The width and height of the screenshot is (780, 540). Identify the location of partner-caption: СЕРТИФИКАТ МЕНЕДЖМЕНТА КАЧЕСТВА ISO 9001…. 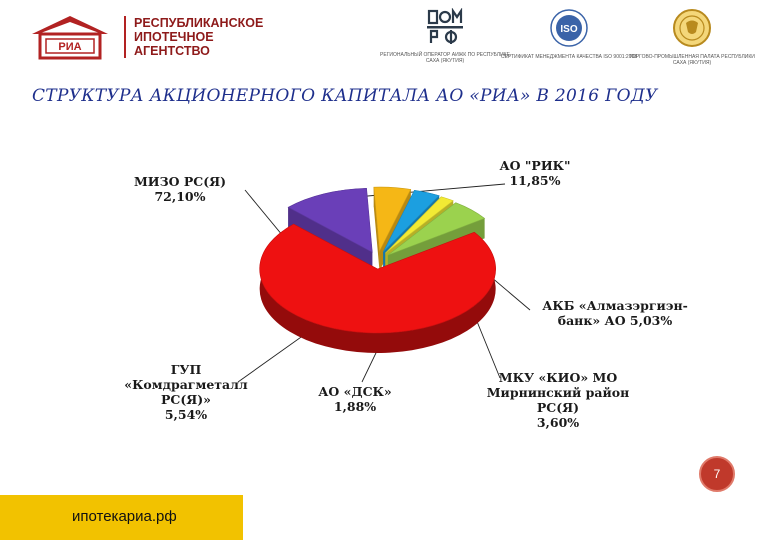
(569, 57).